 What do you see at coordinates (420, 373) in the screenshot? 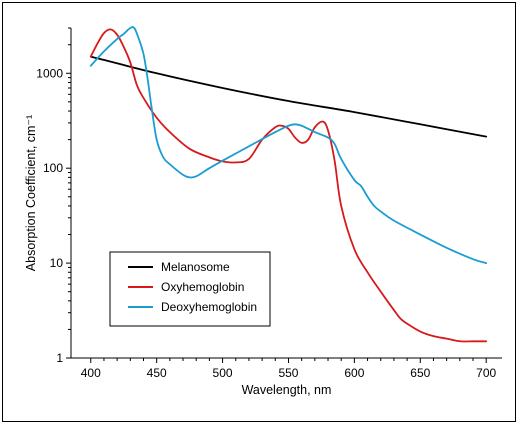
I see `x-tick-label: 650` at bounding box center [420, 373].